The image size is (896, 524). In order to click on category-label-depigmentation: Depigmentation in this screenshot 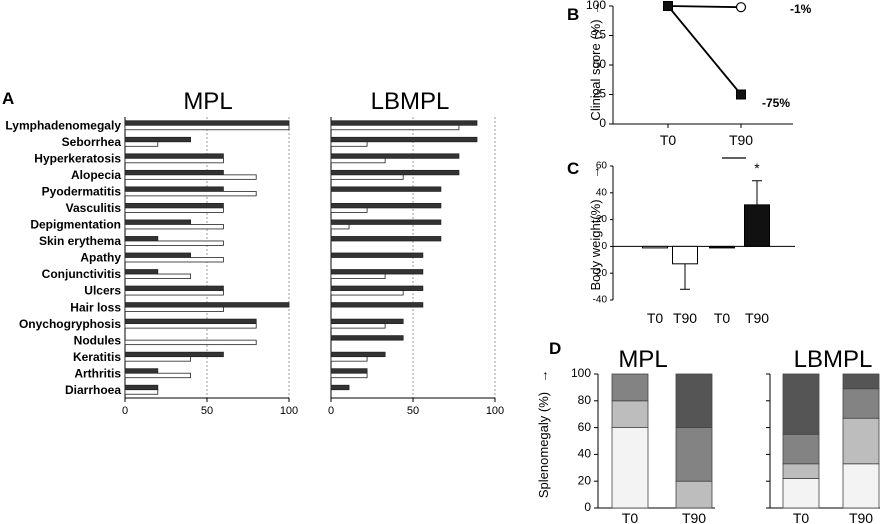, I will do `click(75, 225)`.